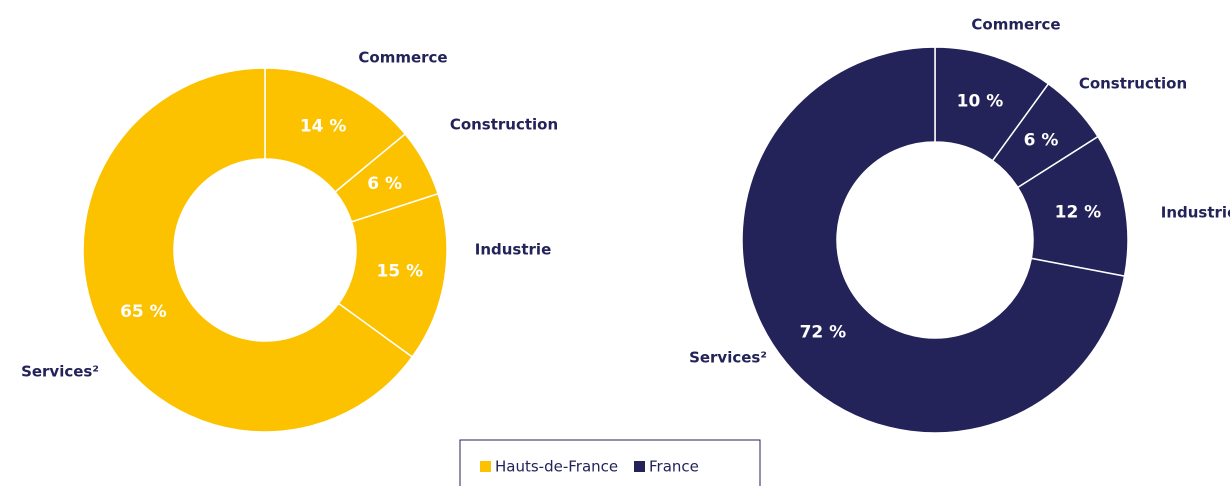 The height and width of the screenshot is (486, 1230). Describe the element at coordinates (980, 102) in the screenshot. I see `data-label: 10 %` at that location.